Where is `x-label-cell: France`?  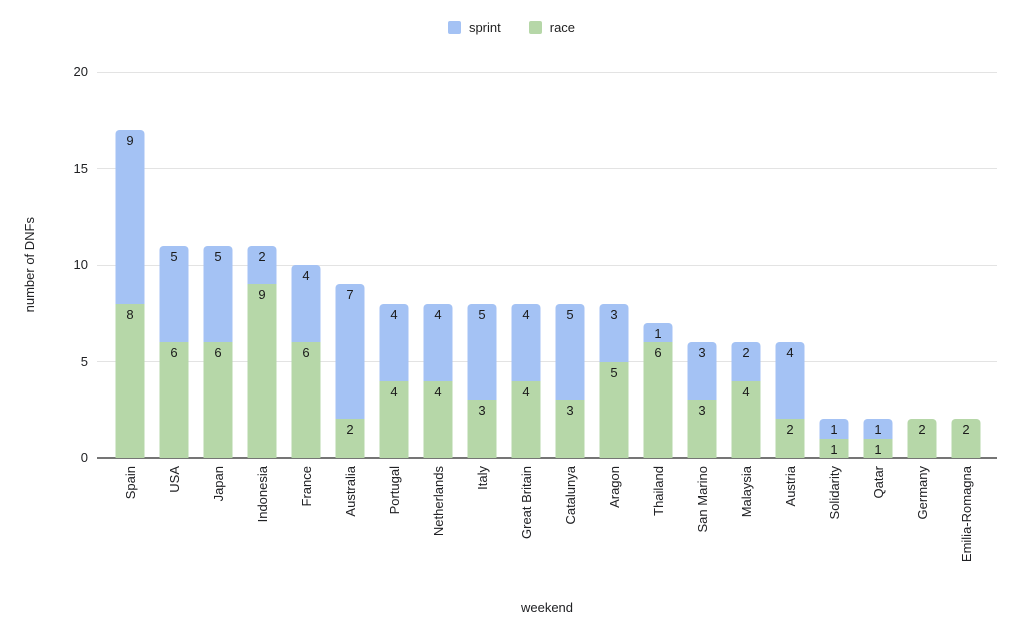 x-label-cell: France is located at coordinates (306, 536).